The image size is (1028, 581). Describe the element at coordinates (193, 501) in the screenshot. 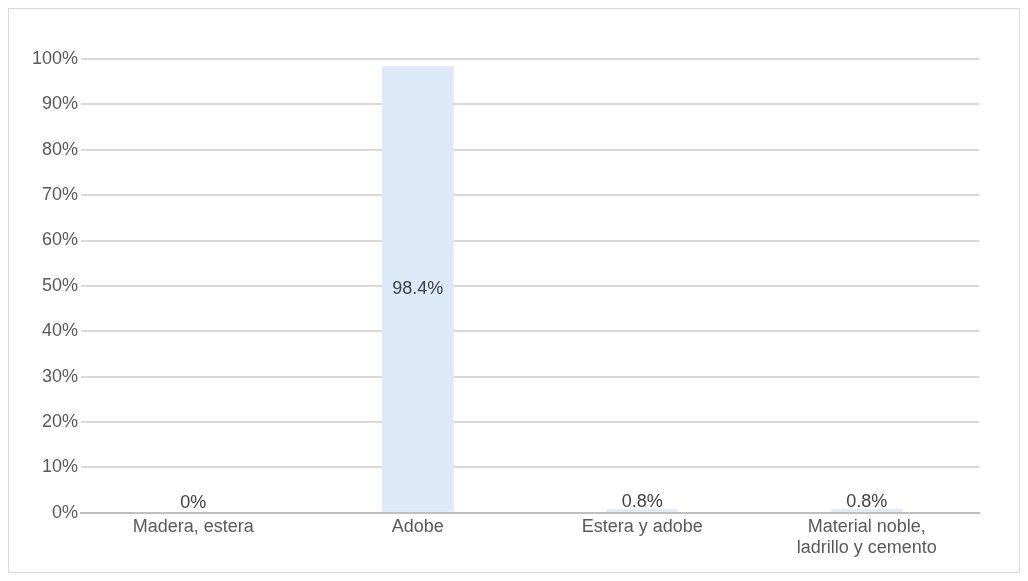

I see `data-label: 0%` at that location.